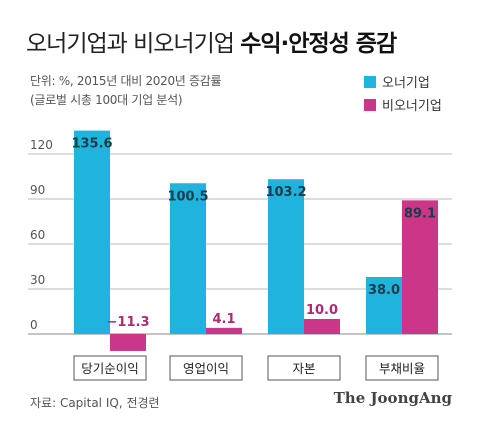 The width and height of the screenshot is (480, 428). I want to click on legend-label-non-owner: 비오너기업, so click(412, 106).